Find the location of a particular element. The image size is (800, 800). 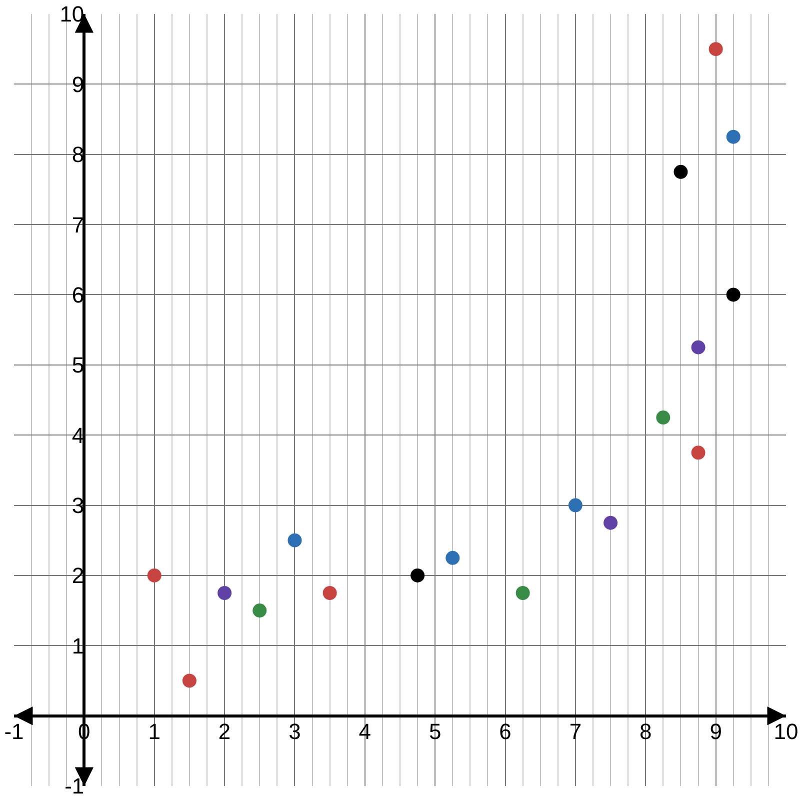

x-tick-label: 5 is located at coordinates (435, 731).